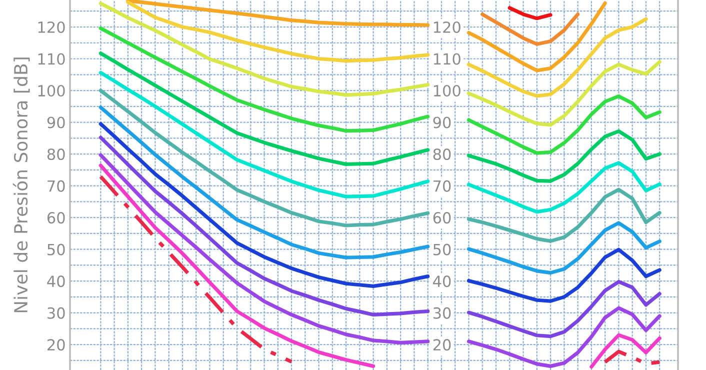  What do you see at coordinates (447, 59) in the screenshot?
I see `y2-tick-label: 110` at bounding box center [447, 59].